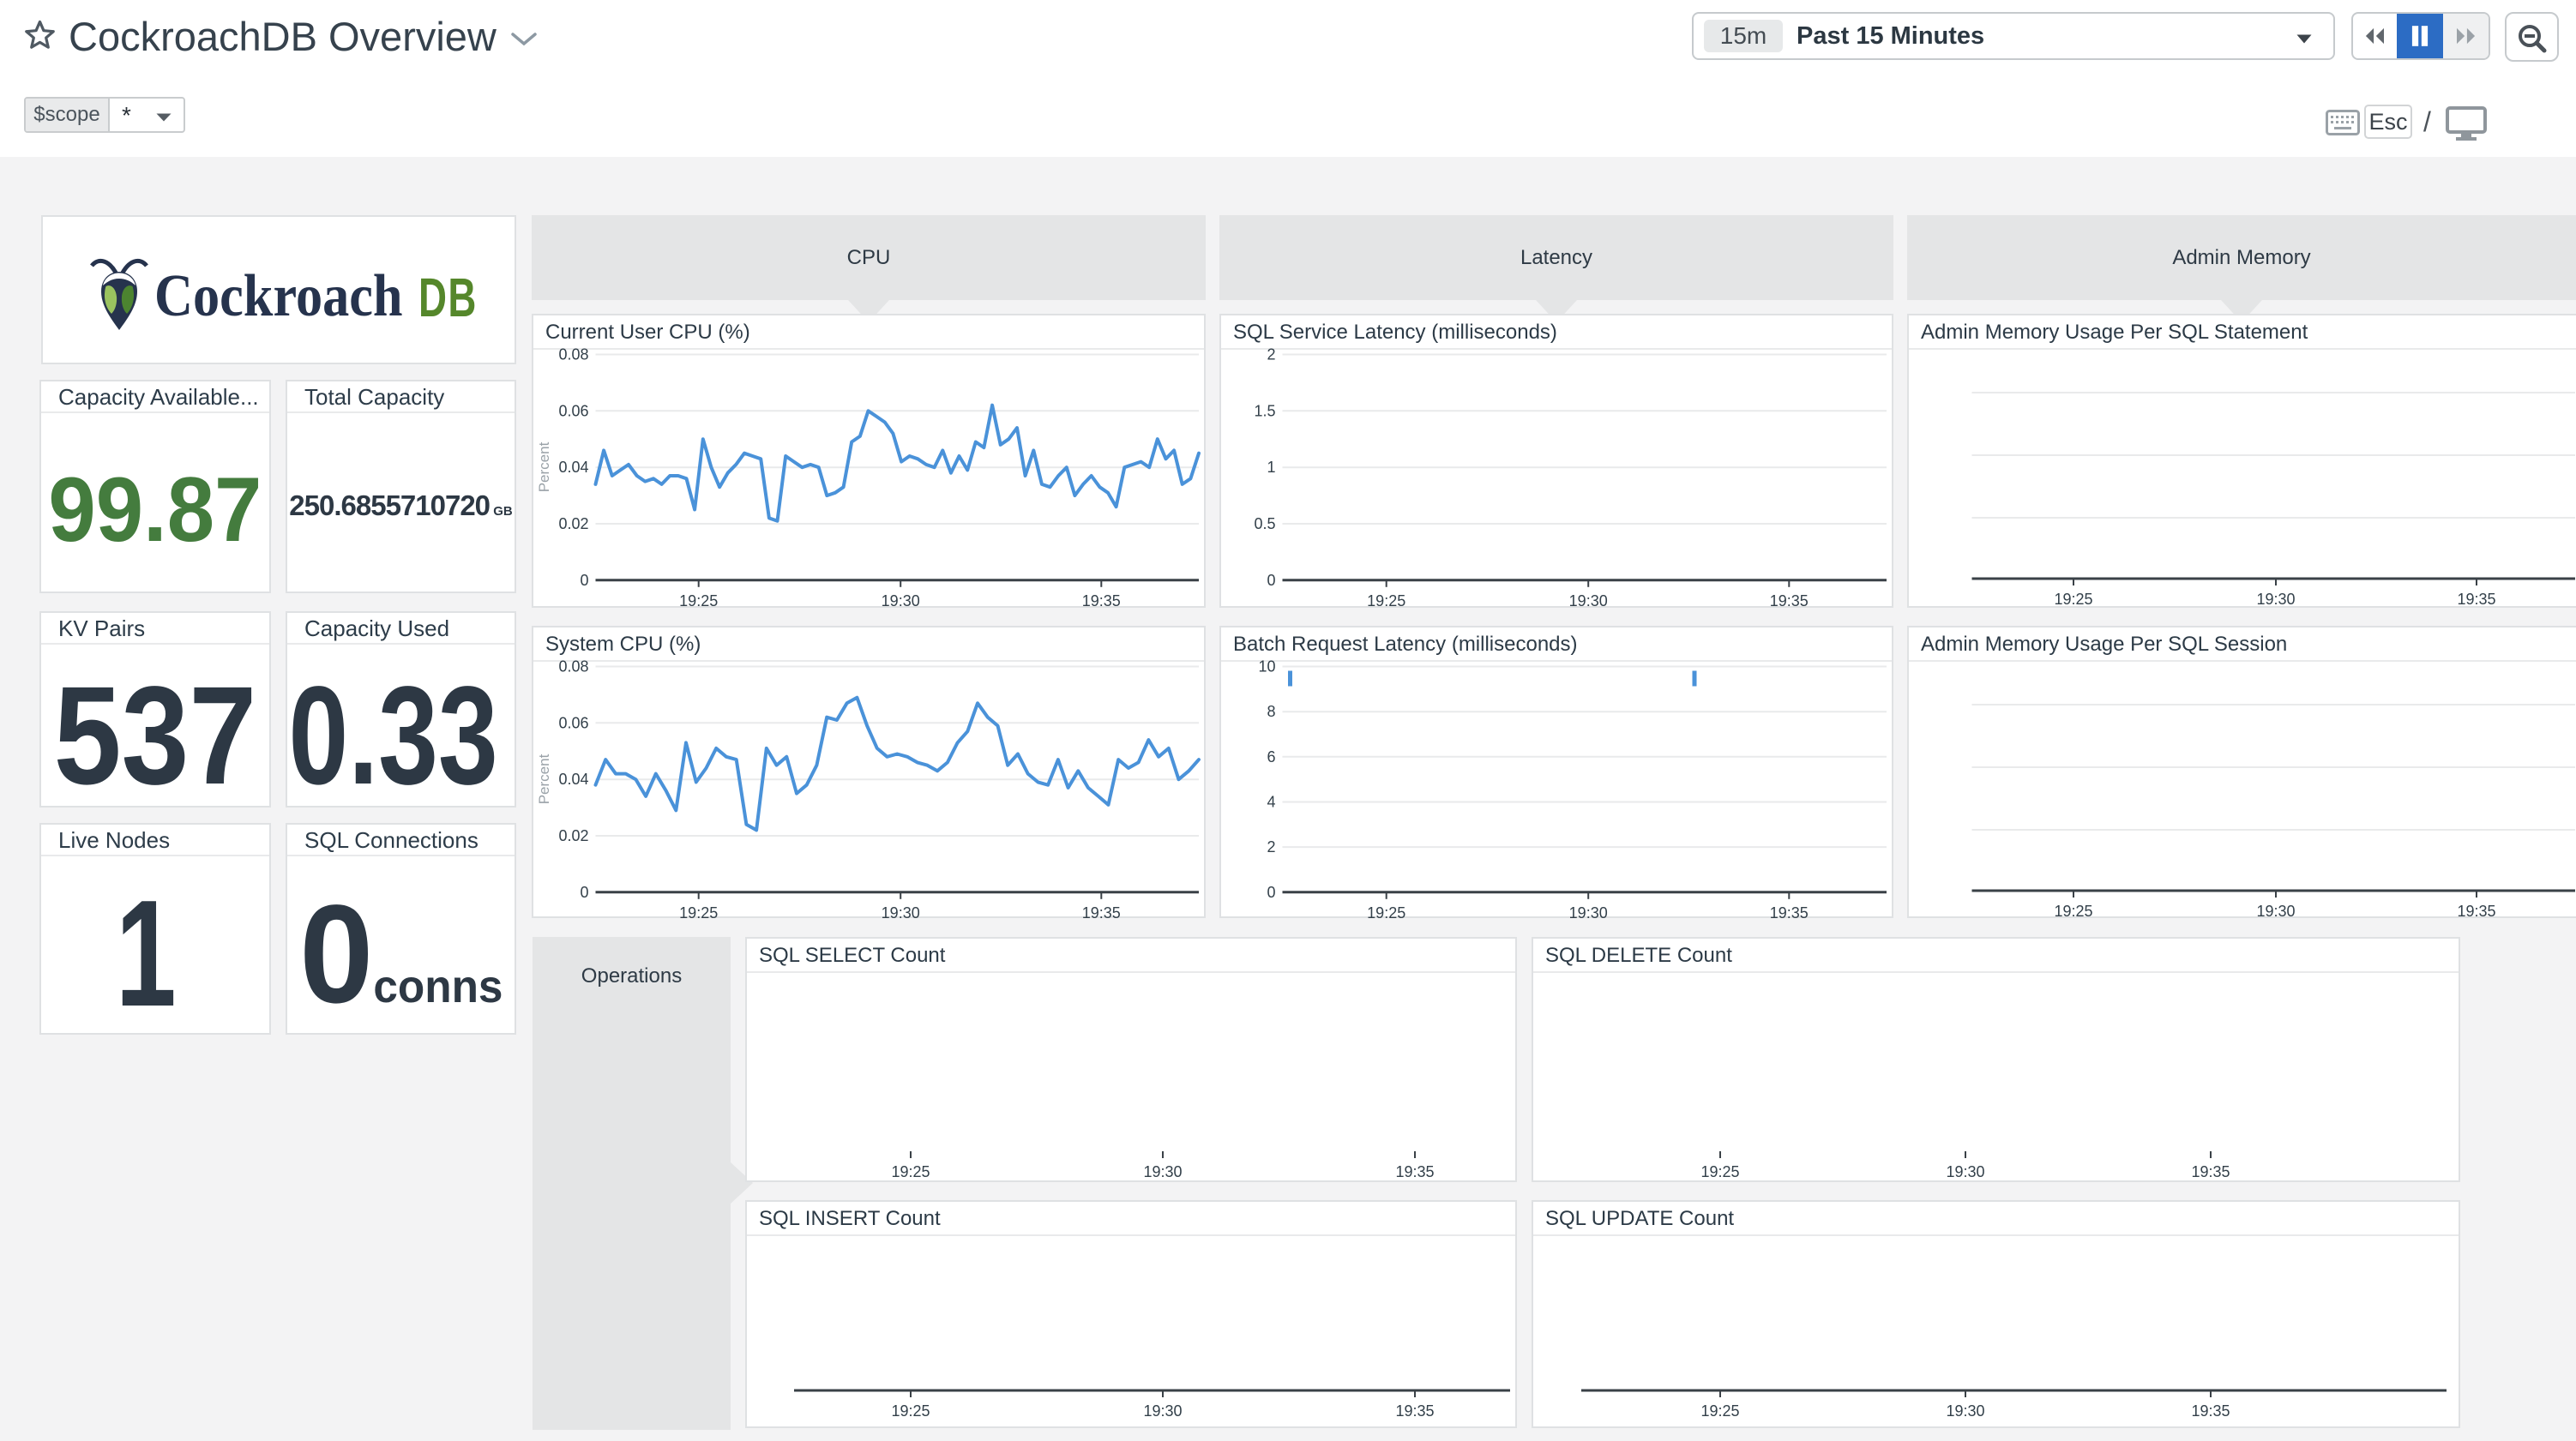  I want to click on svg-text: 1.5, so click(1264, 410).